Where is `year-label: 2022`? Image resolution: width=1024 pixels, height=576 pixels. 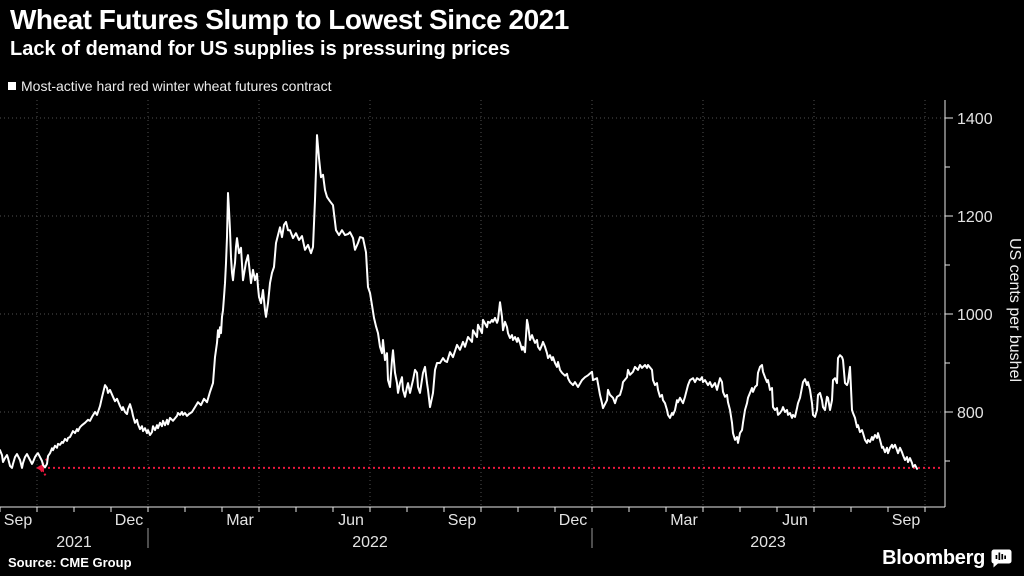
year-label: 2022 is located at coordinates (370, 542).